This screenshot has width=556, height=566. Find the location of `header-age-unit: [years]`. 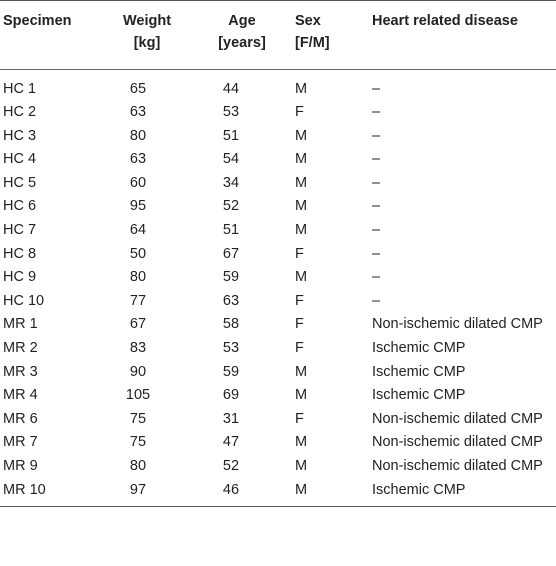

header-age-unit: [years] is located at coordinates (242, 43).